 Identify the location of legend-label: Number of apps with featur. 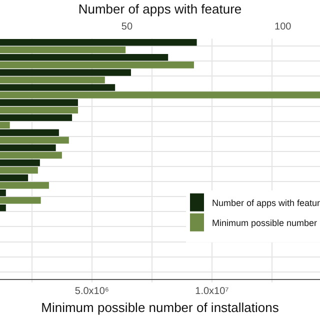
(266, 203).